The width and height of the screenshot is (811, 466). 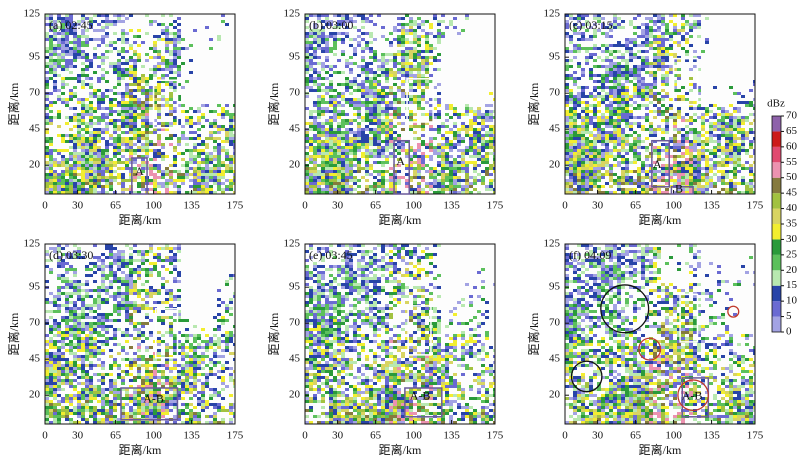 I want to click on x-tick-label: 135, so click(x=191, y=206).